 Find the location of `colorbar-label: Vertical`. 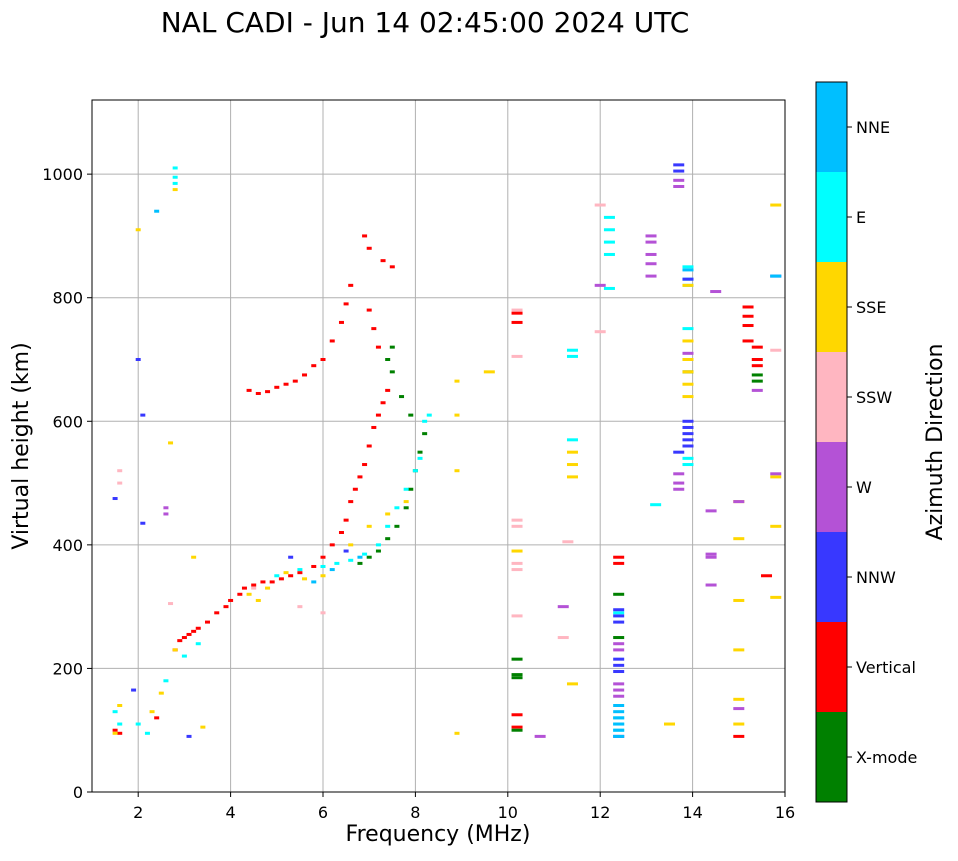

colorbar-label: Vertical is located at coordinates (886, 667).